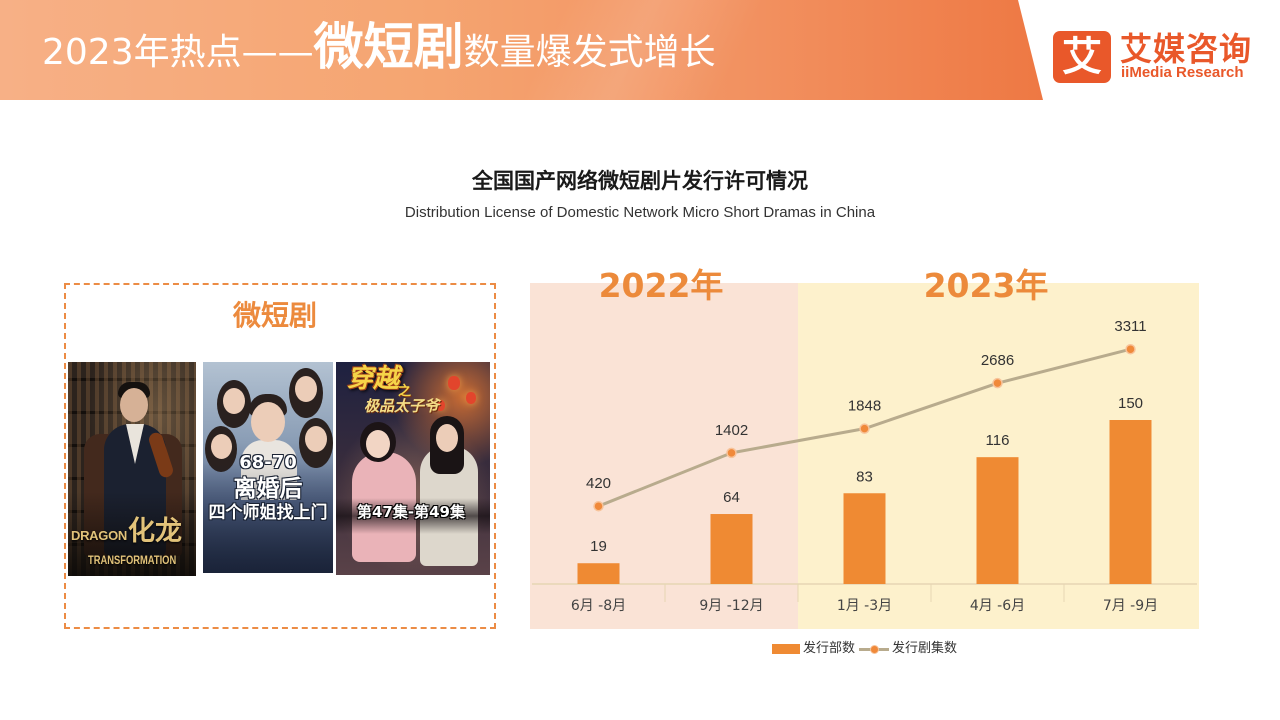 Image resolution: width=1280 pixels, height=720 pixels. Describe the element at coordinates (413, 468) in the screenshot. I see `poster-time-travel-prince: 穿越 之 极品太子爷 第47集-第49集` at that location.